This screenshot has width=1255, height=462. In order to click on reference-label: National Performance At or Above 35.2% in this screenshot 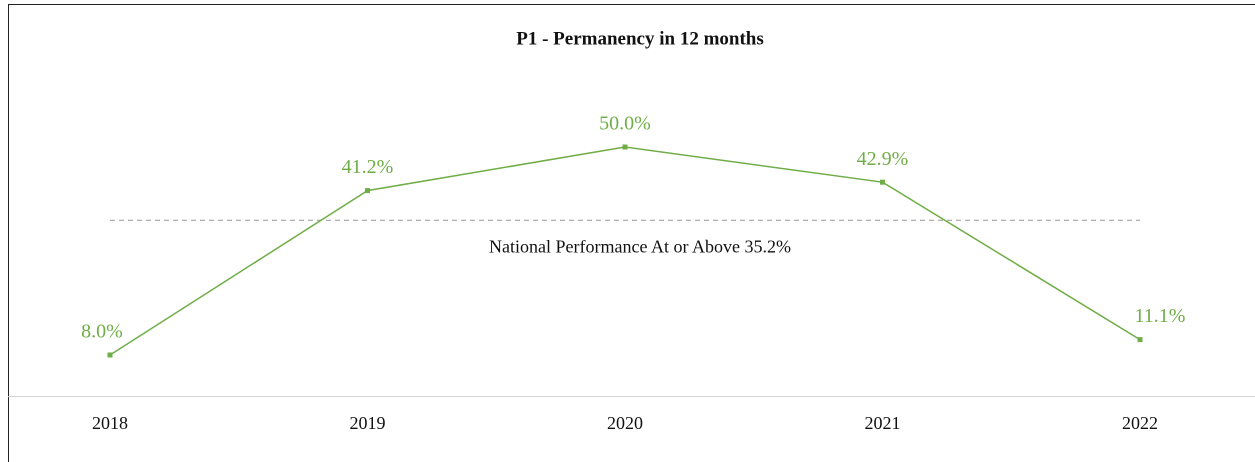, I will do `click(640, 246)`.